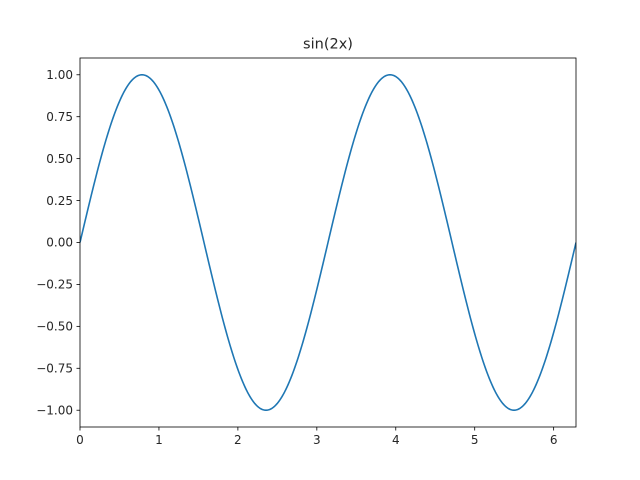 The width and height of the screenshot is (640, 480). I want to click on y-tick-label: 0.50, so click(59, 159).